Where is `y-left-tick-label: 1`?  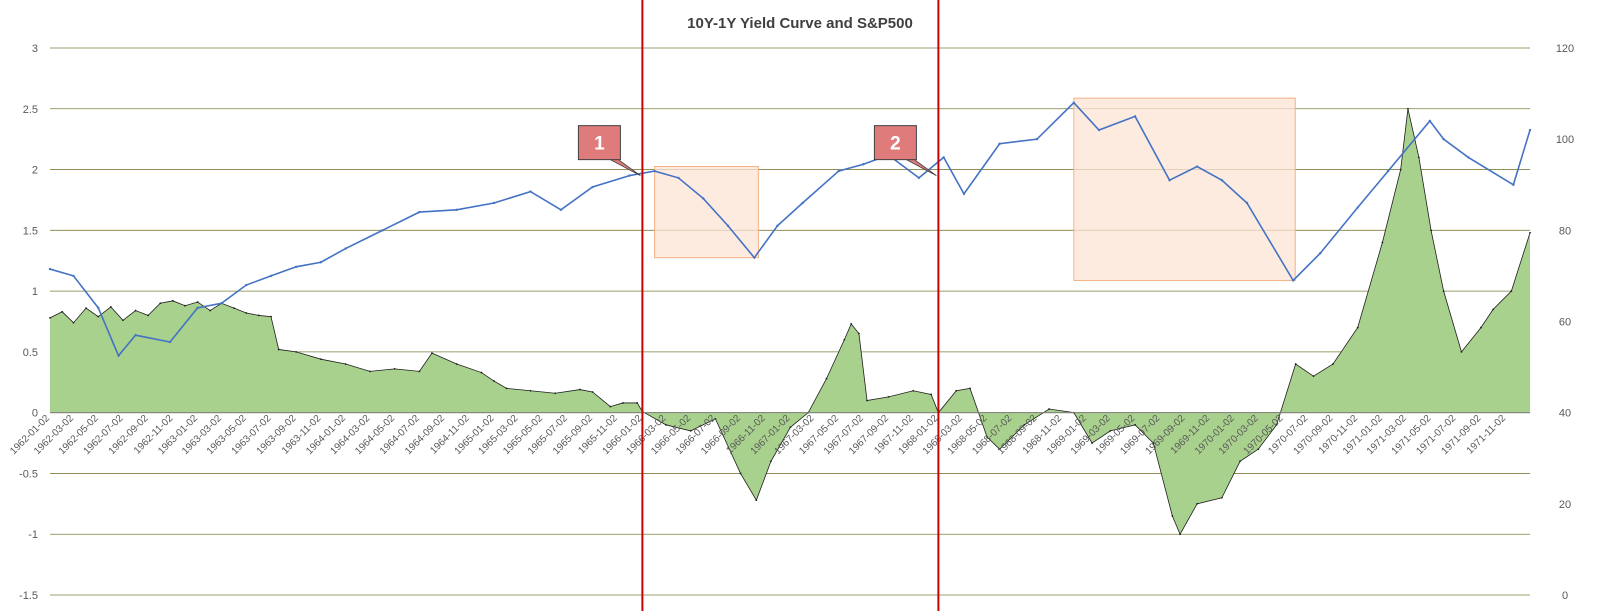
y-left-tick-label: 1 is located at coordinates (35, 292).